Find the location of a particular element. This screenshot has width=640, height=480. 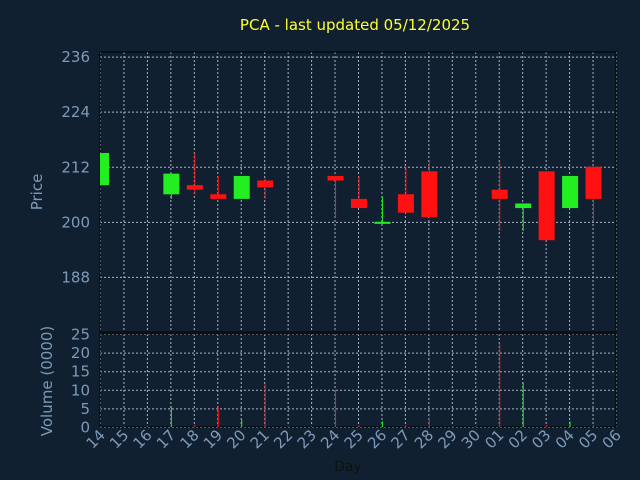

x-tick-label: 05 is located at coordinates (588, 439).